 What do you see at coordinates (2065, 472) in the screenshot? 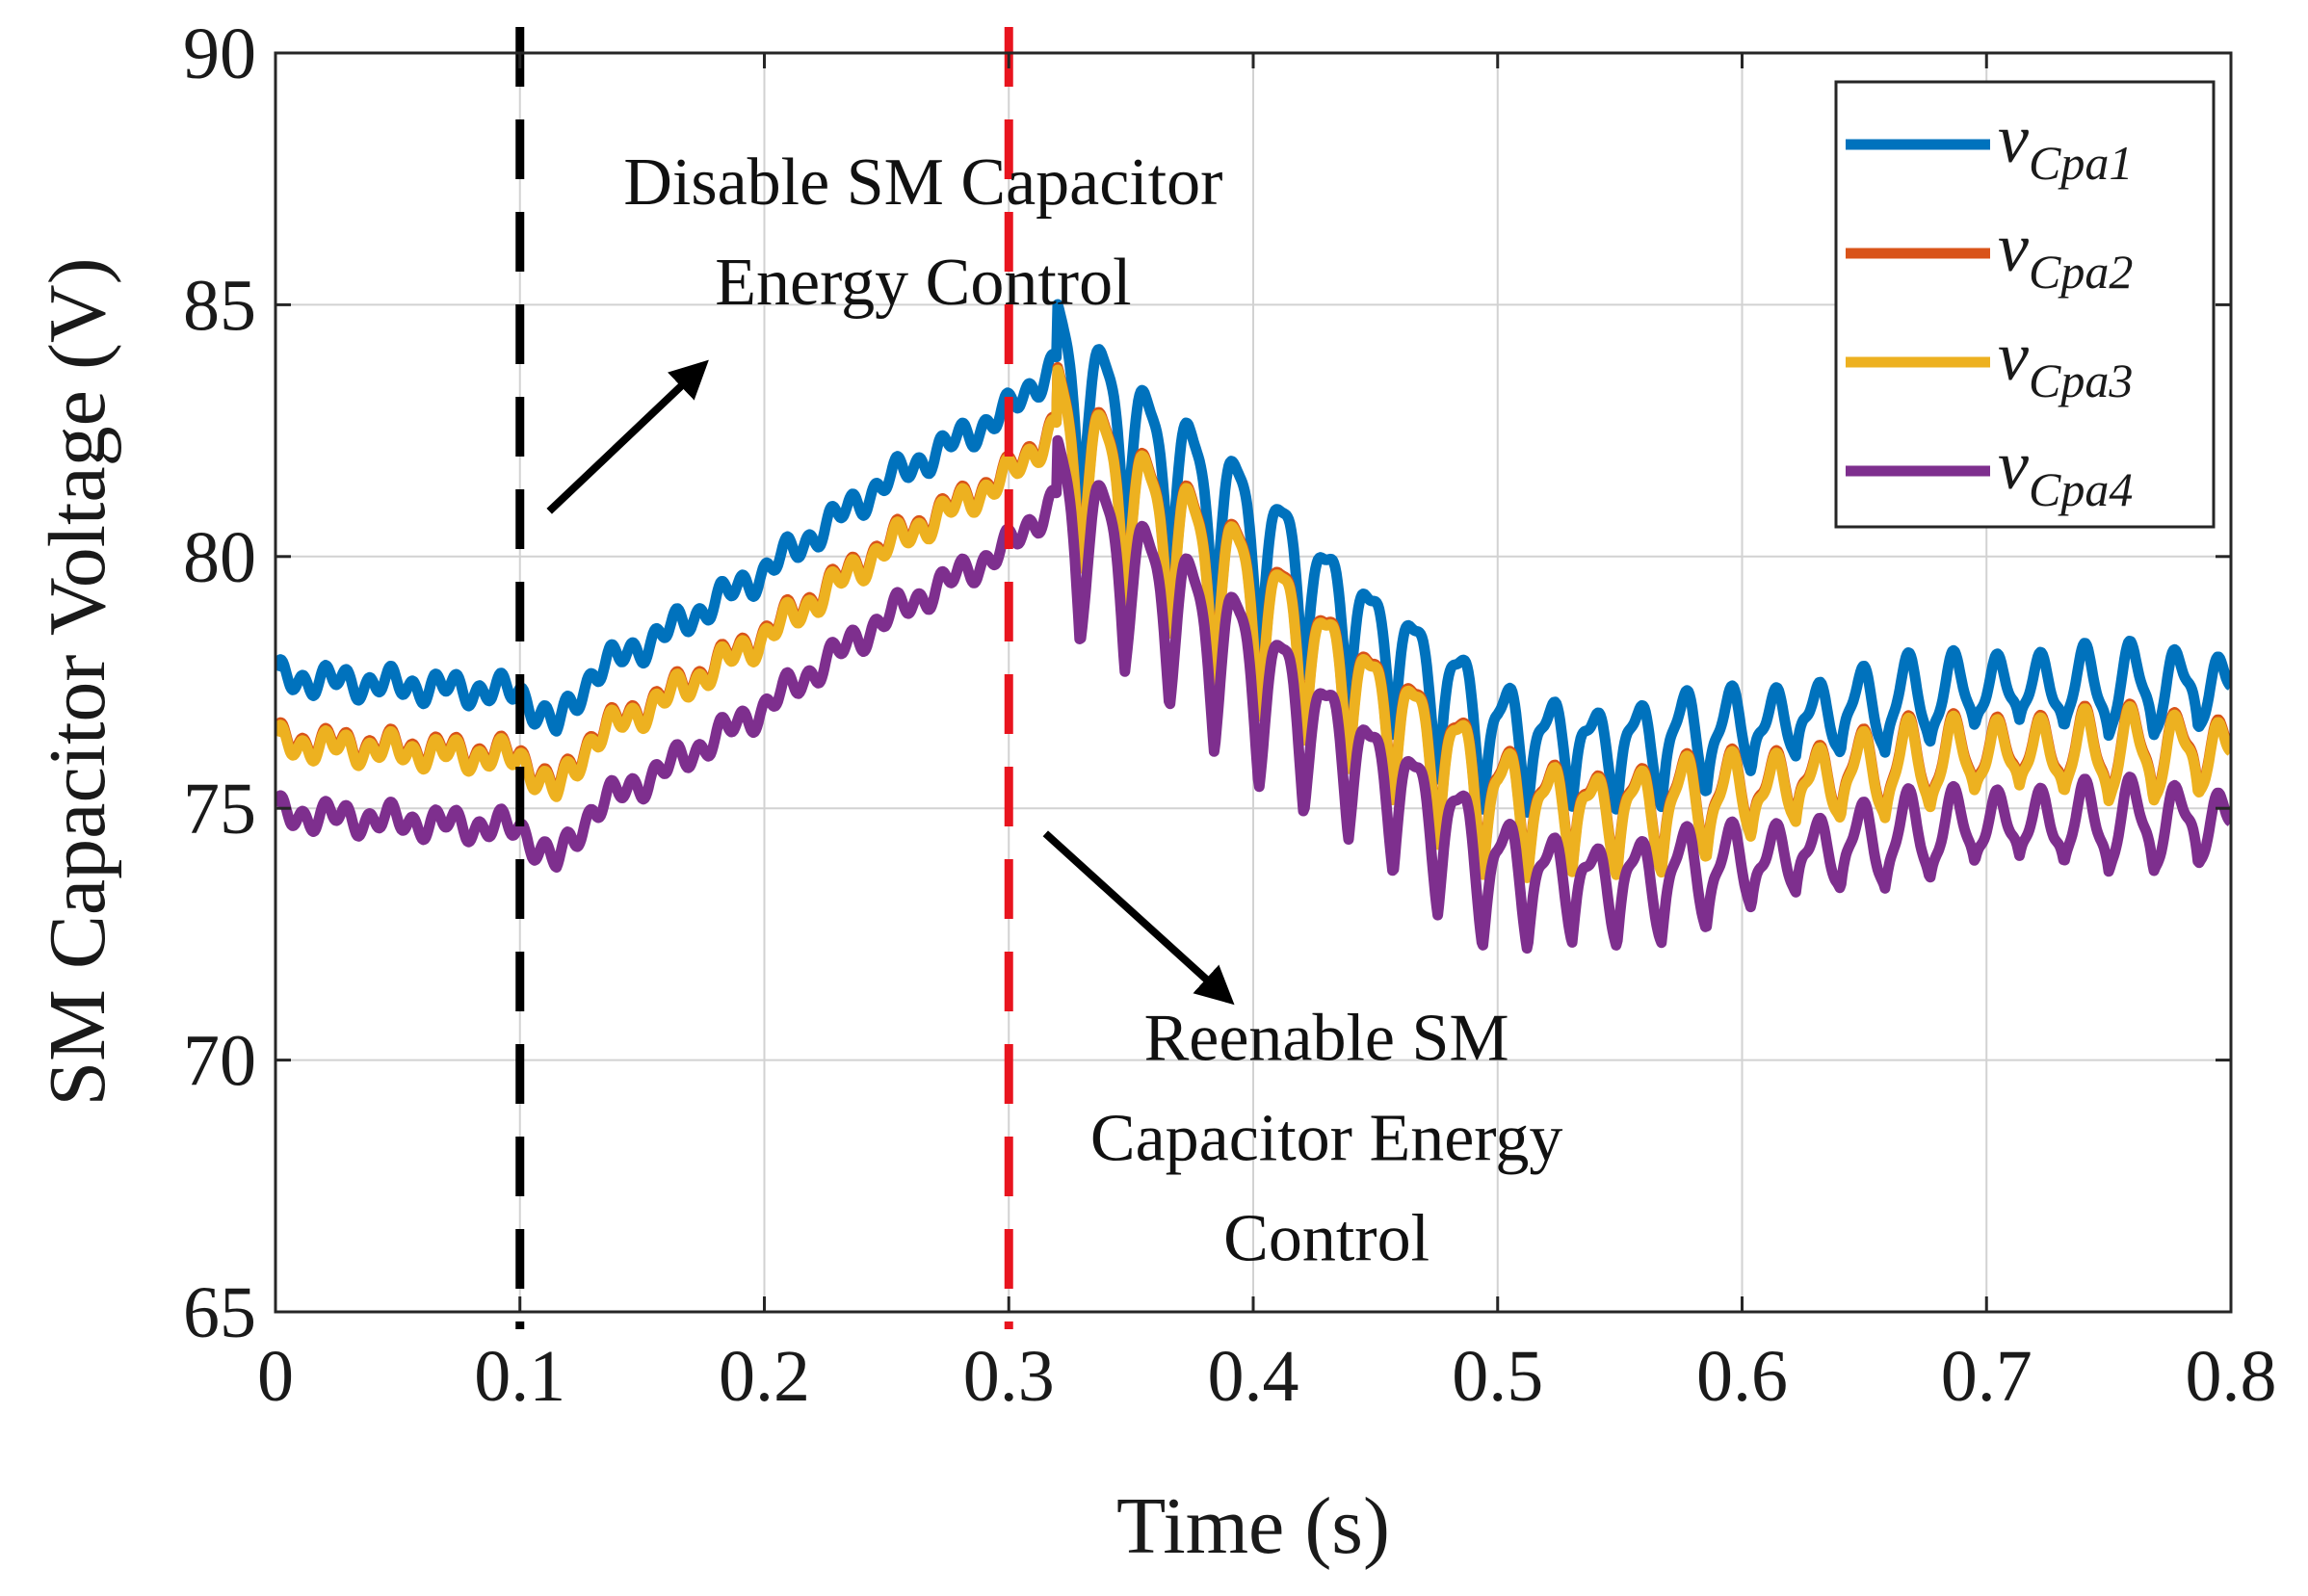
I see `legend-label-v_Cpa4: vCpa4` at bounding box center [2065, 472].